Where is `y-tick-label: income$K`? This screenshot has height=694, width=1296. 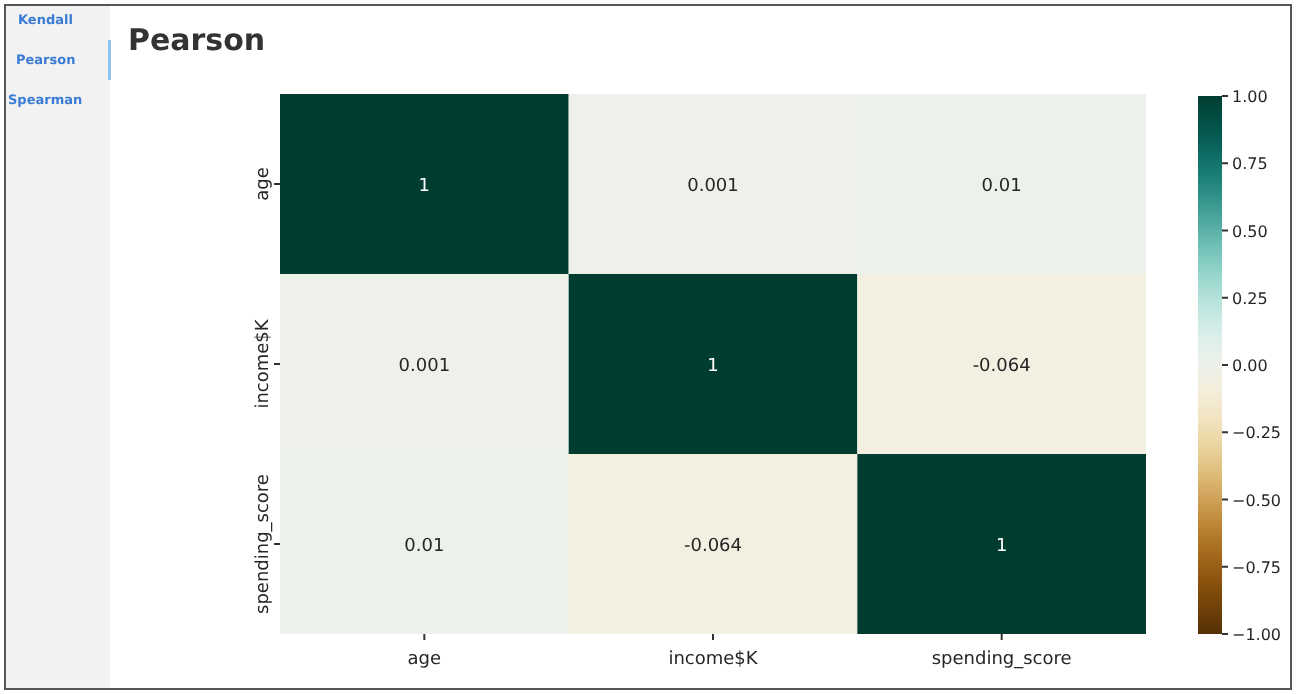
y-tick-label: income$K is located at coordinates (264, 363).